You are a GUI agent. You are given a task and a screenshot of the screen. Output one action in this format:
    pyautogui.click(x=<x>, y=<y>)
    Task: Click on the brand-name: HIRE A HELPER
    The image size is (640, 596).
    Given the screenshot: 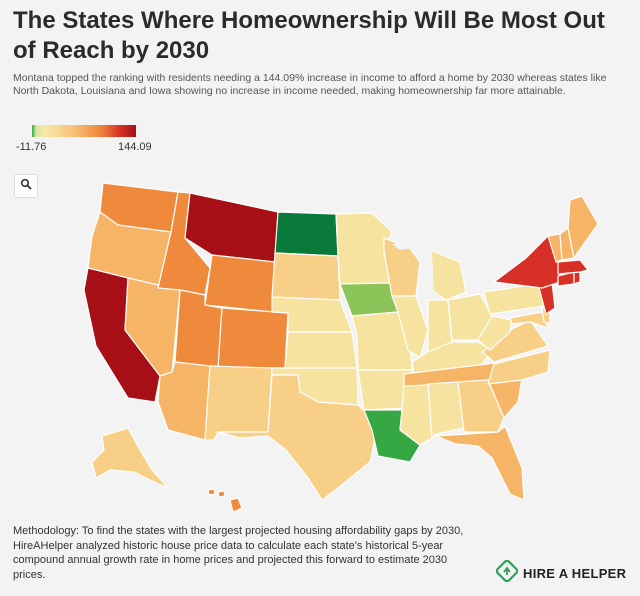 What is the action you would take?
    pyautogui.click(x=575, y=573)
    